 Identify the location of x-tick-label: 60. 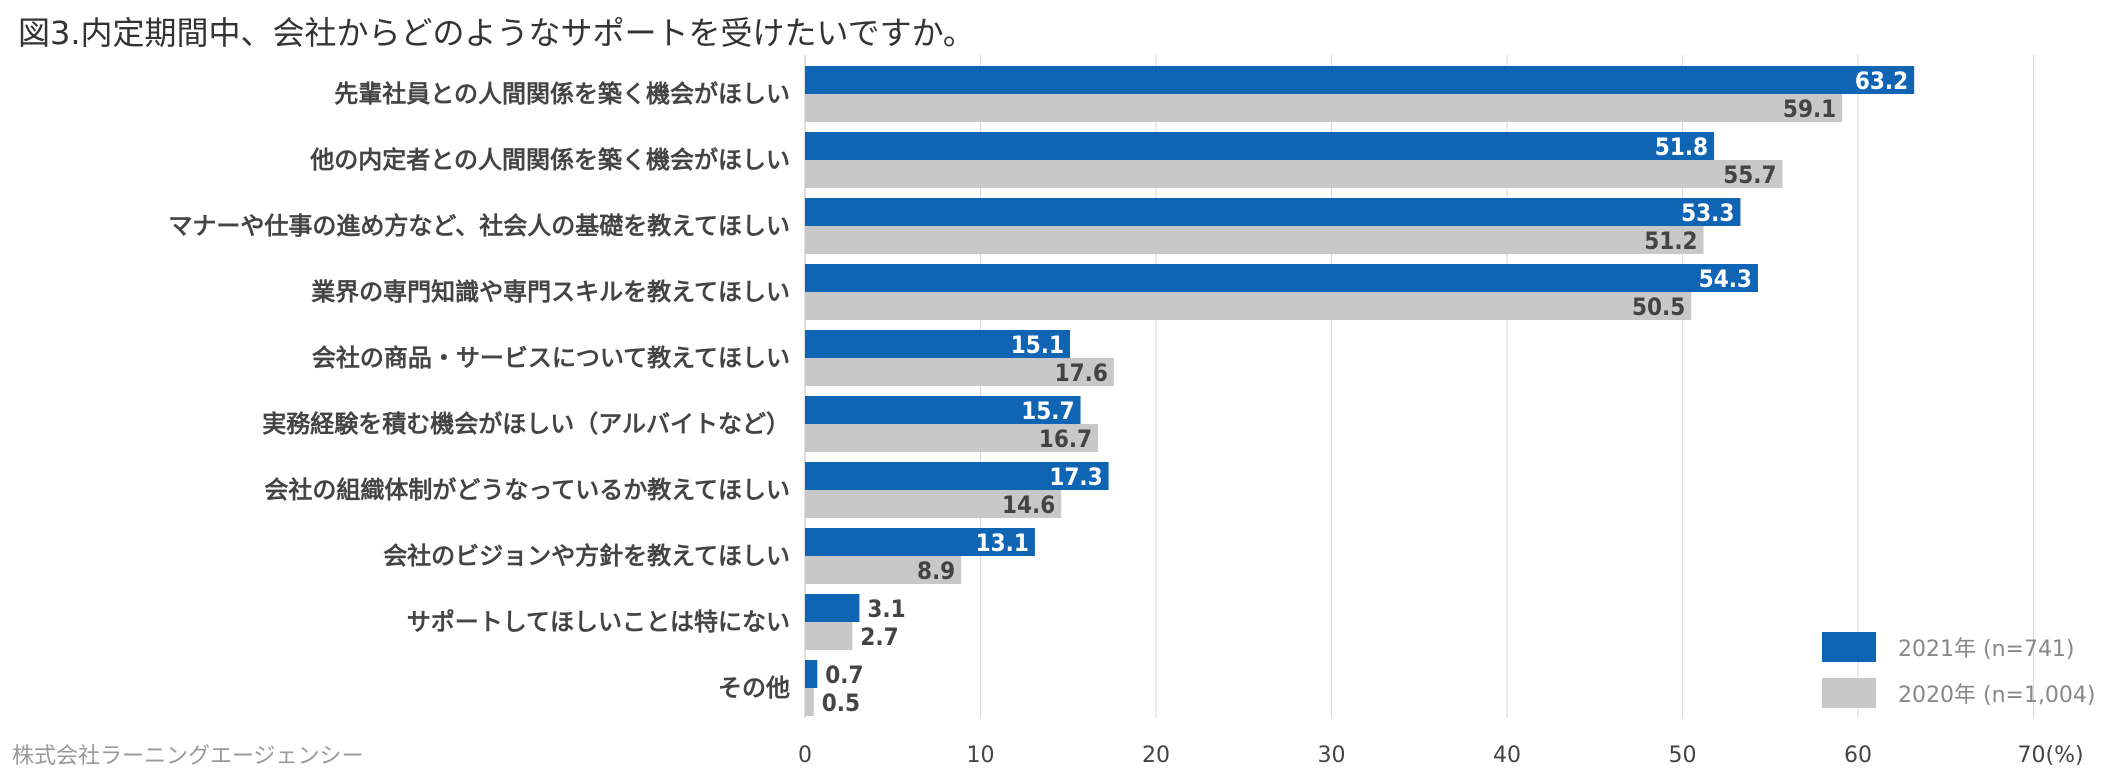
(1858, 755).